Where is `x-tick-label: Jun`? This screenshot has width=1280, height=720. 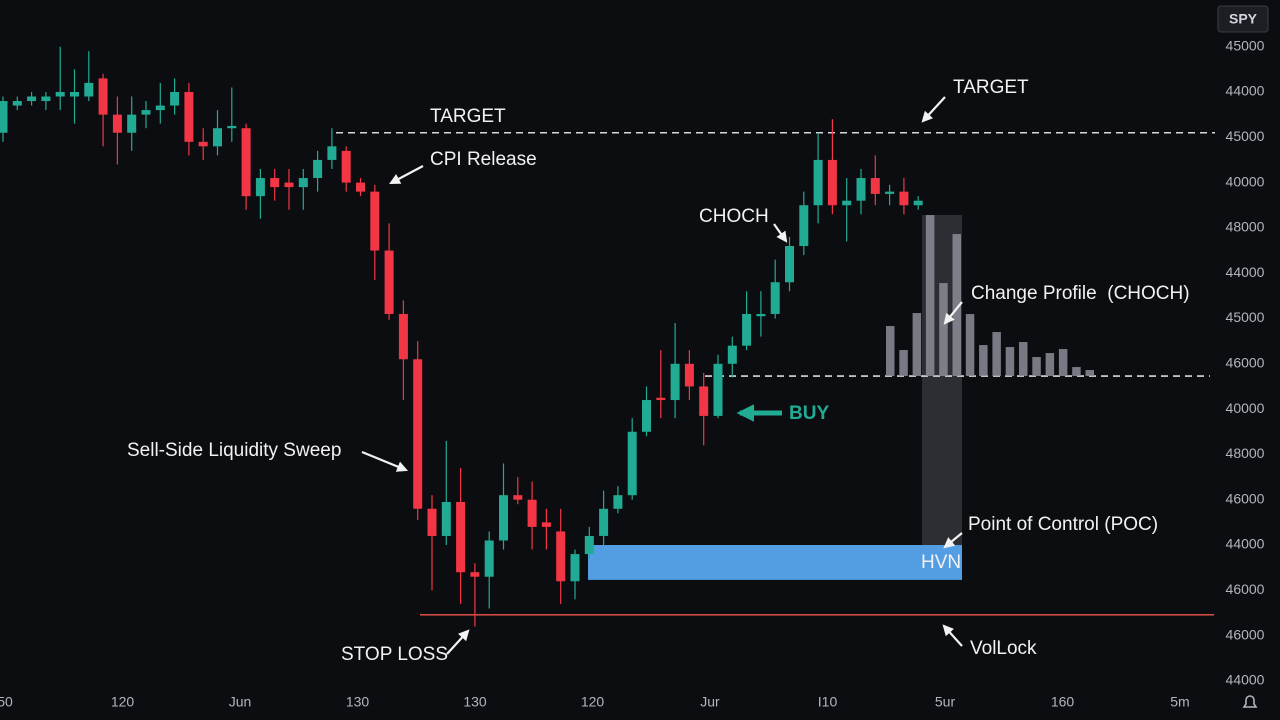 x-tick-label: Jun is located at coordinates (240, 702).